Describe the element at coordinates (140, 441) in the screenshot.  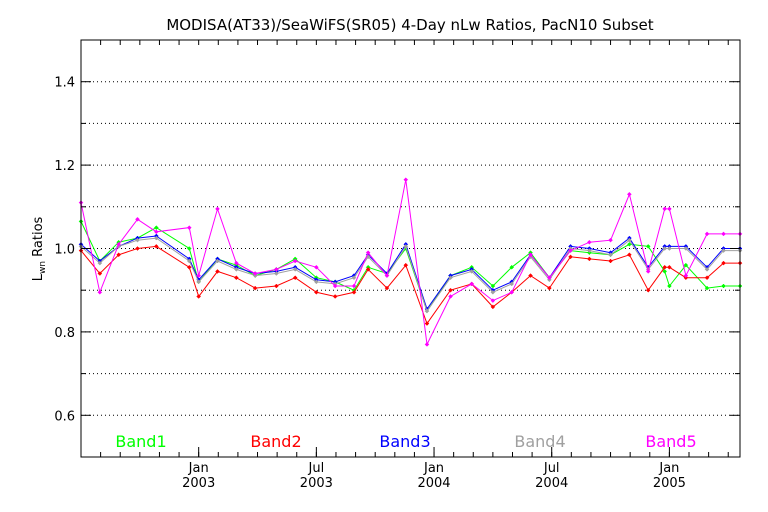
I see `legend-label-band1: Band1` at that location.